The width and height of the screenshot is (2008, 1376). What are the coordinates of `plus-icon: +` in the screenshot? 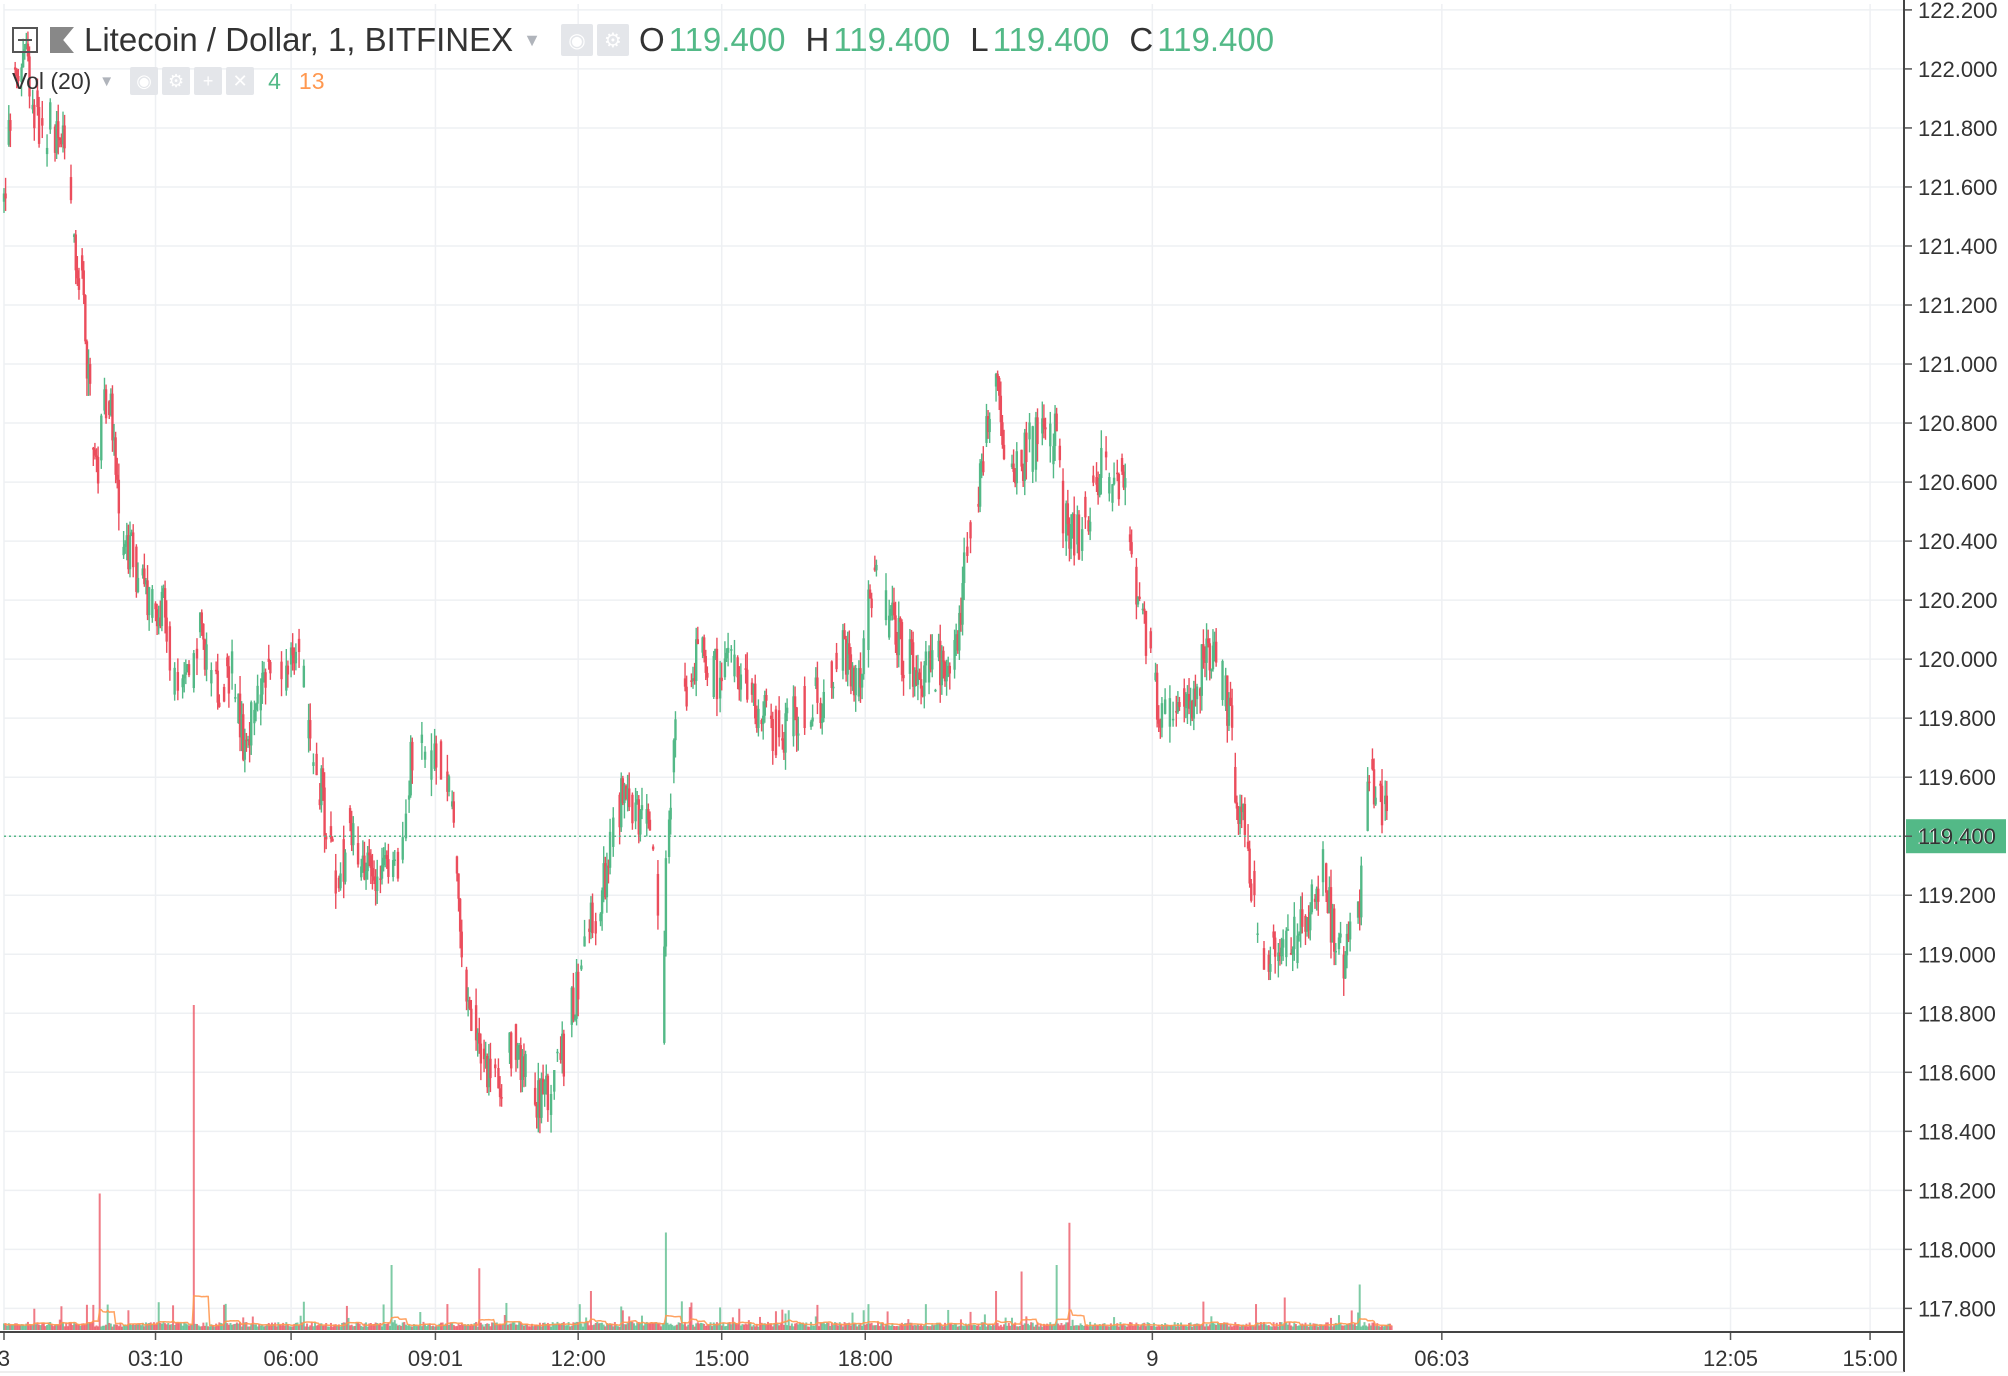 It's located at (208, 81).